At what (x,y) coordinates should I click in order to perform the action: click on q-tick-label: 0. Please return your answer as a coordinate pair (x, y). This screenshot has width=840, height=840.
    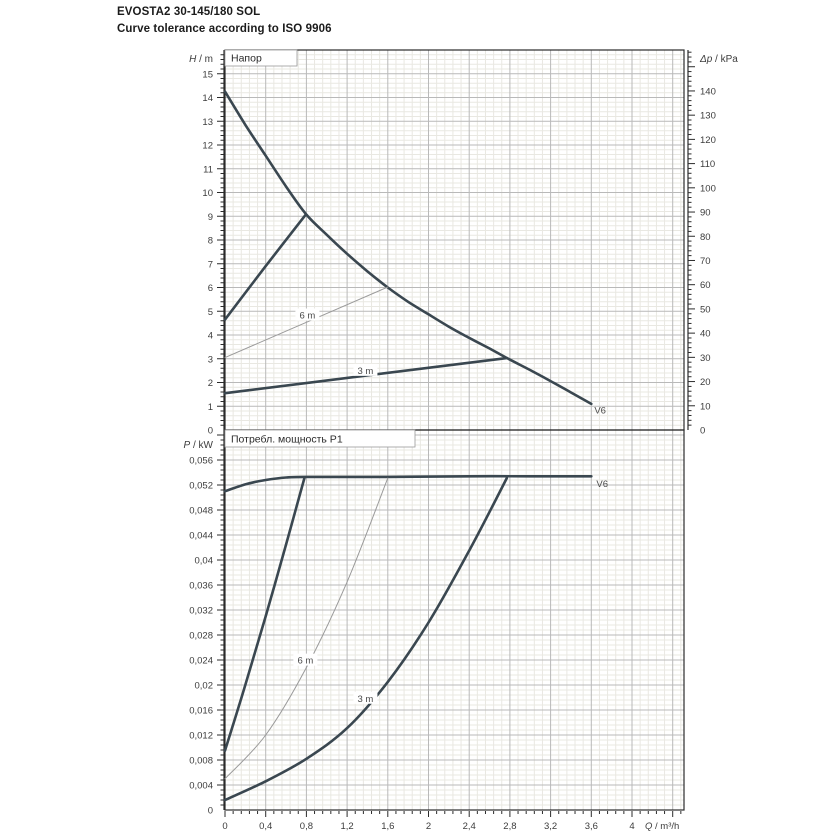
    Looking at the image, I should click on (224, 826).